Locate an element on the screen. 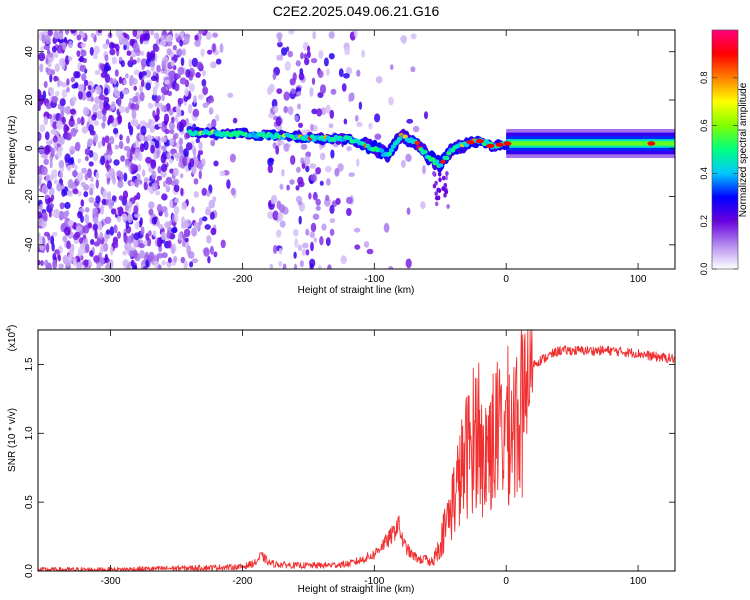 This screenshot has height=600, width=750. spectrogram-y-tick-label: -20 is located at coordinates (29, 196).